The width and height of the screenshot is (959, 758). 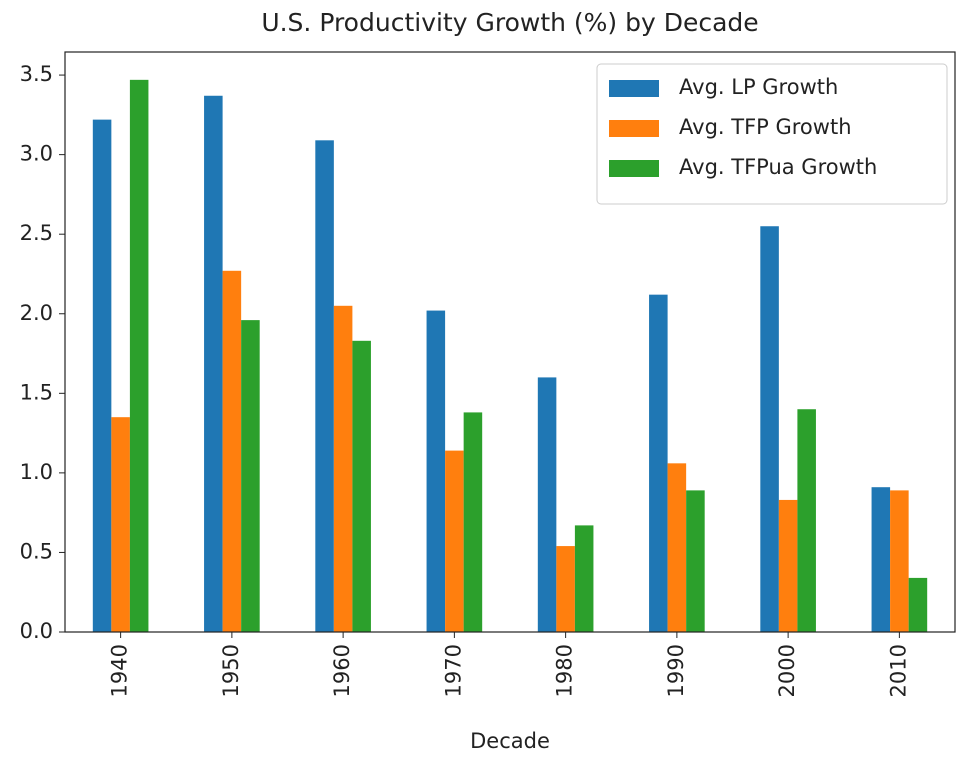 What do you see at coordinates (120, 670) in the screenshot?
I see `x-tick-label: 1940` at bounding box center [120, 670].